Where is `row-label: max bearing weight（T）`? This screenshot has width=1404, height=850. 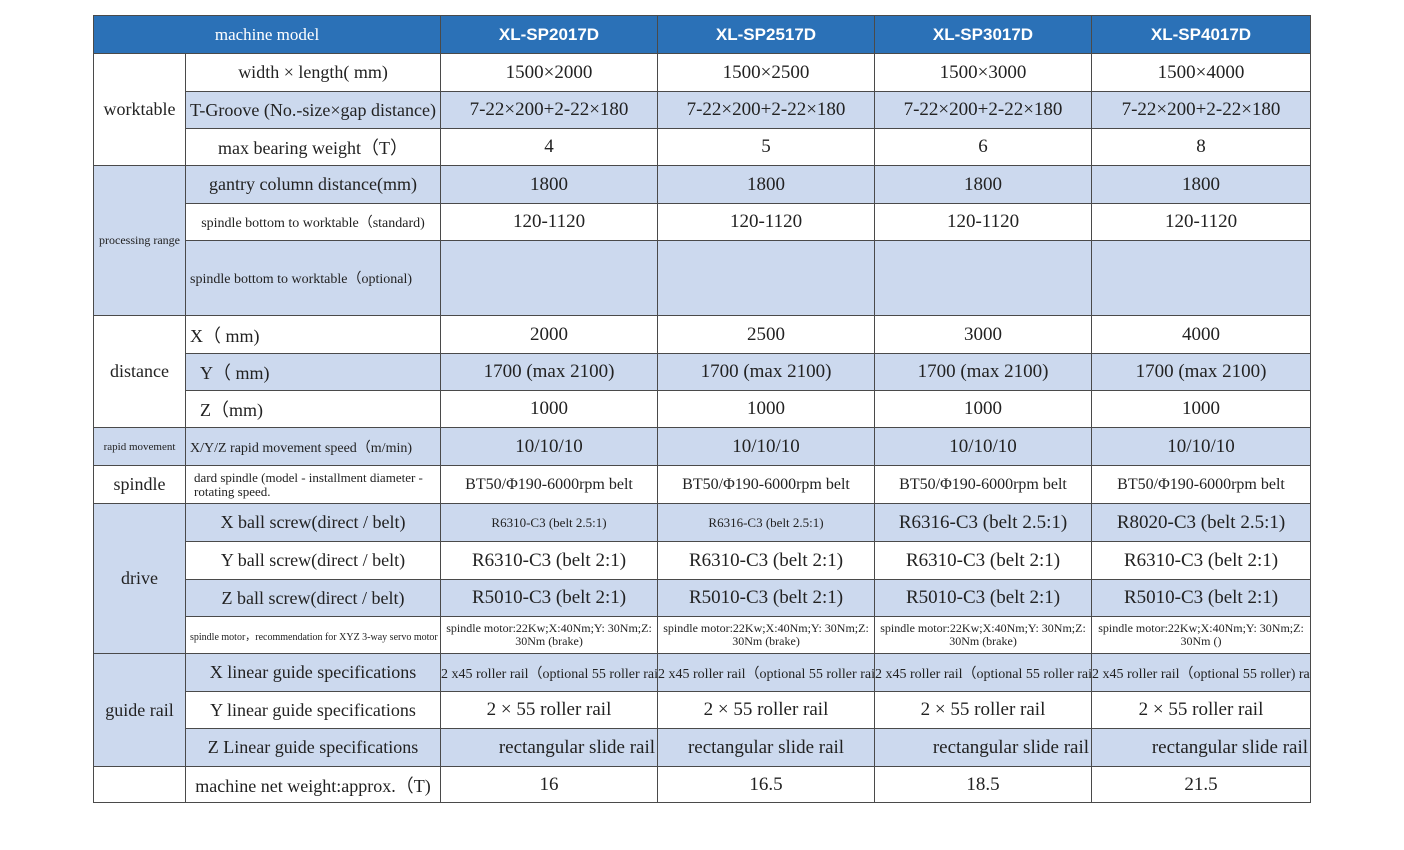
row-label: max bearing weight（T） is located at coordinates (313, 147).